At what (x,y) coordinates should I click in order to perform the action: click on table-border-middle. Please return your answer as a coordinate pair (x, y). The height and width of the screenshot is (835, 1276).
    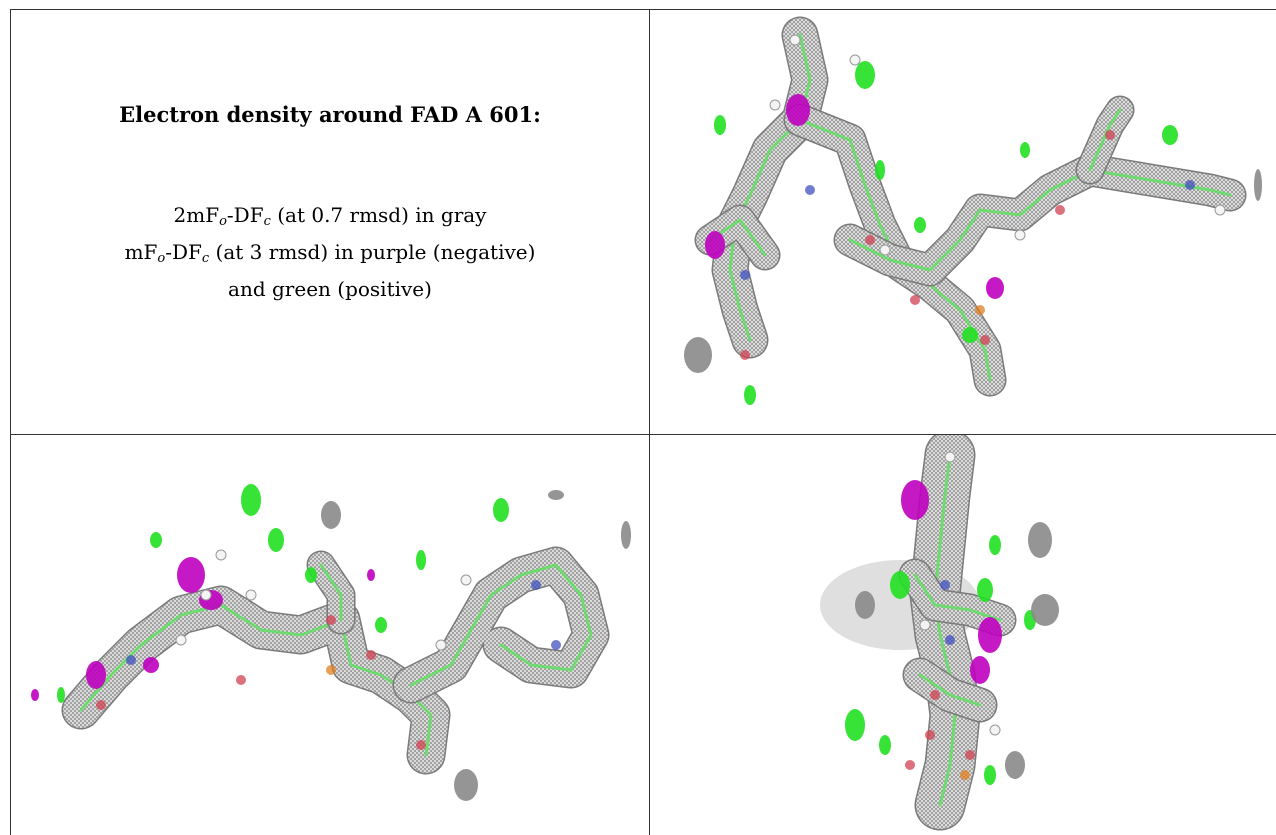
    Looking at the image, I should click on (649, 422).